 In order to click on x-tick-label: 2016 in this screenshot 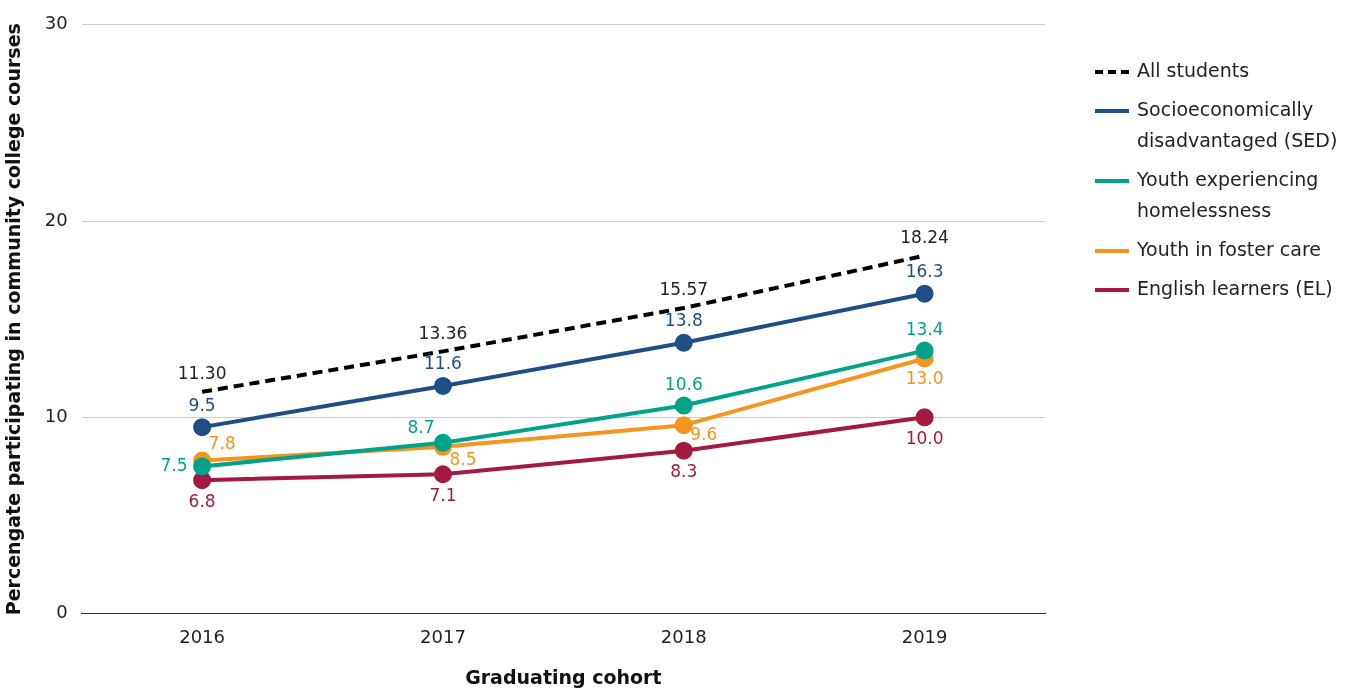, I will do `click(202, 637)`.